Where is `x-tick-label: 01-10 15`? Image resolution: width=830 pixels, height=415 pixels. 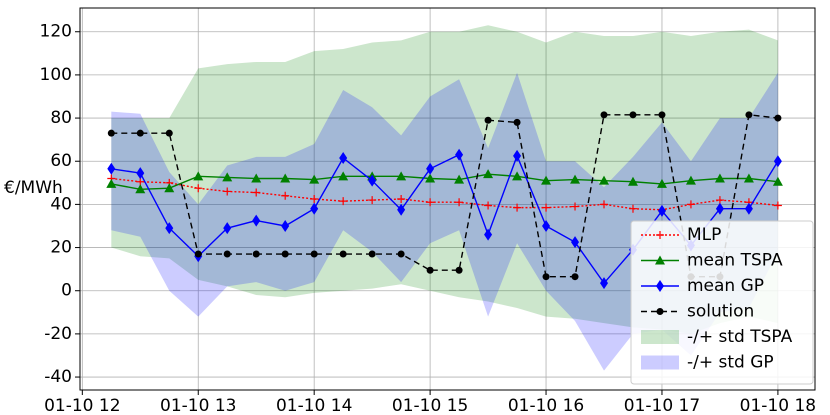 x-tick-label: 01-10 15 is located at coordinates (430, 405).